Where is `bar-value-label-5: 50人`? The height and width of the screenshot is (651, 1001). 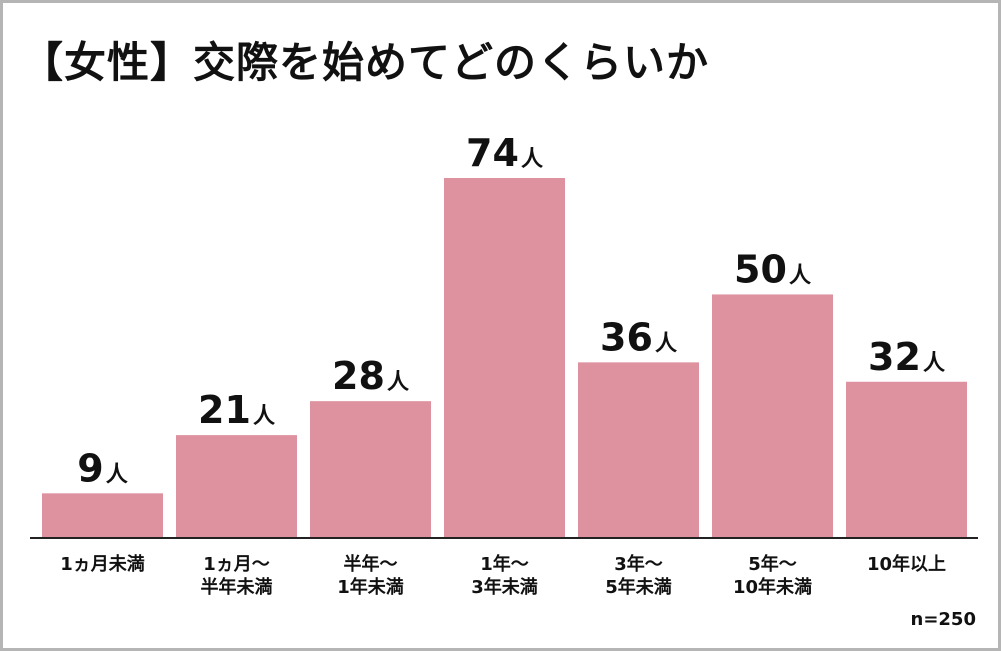
bar-value-label-5: 50人 is located at coordinates (772, 269).